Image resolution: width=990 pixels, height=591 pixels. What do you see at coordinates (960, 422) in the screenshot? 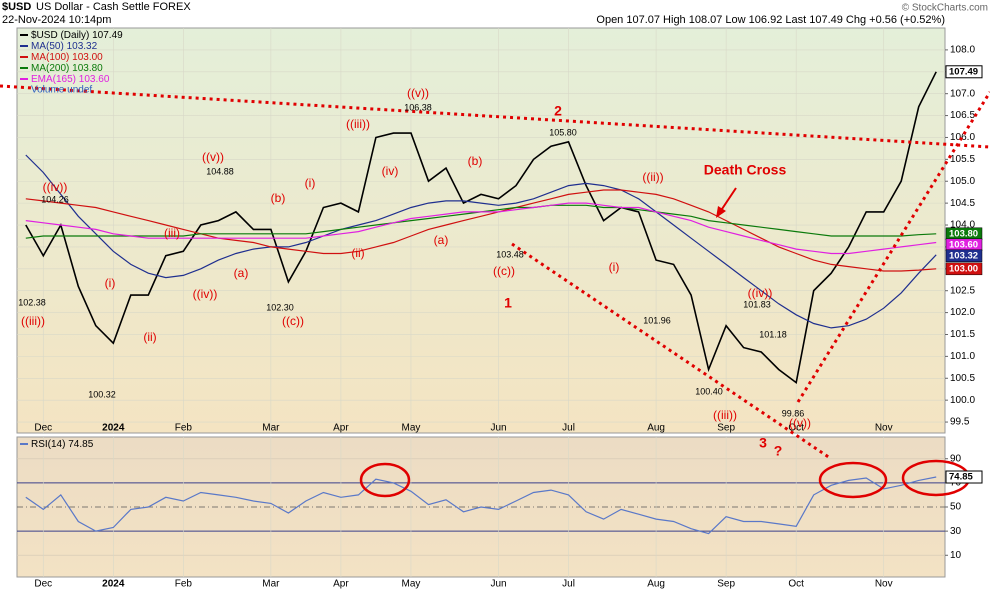
I see `y-tick-label: 99.5` at bounding box center [960, 422].